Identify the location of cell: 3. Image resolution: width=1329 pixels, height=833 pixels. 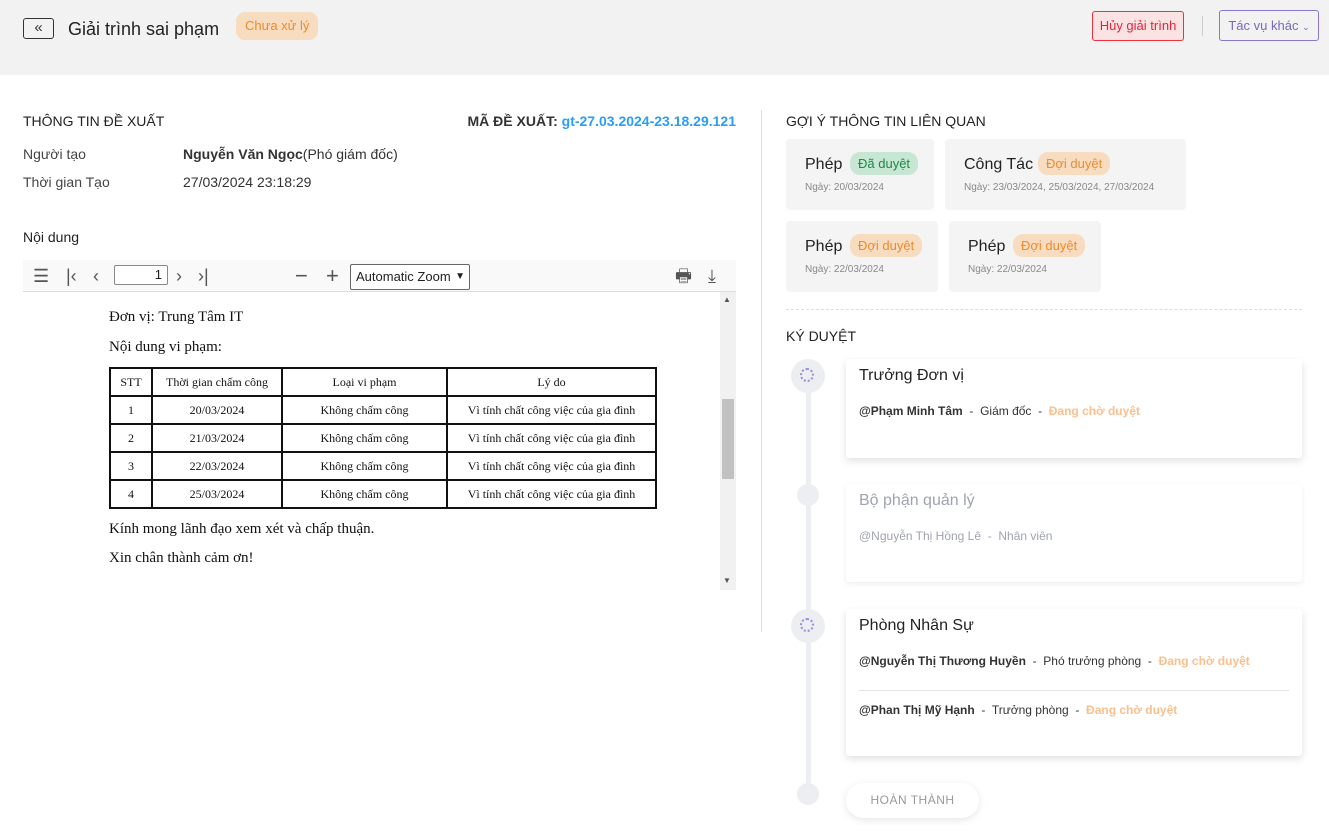
(131, 466).